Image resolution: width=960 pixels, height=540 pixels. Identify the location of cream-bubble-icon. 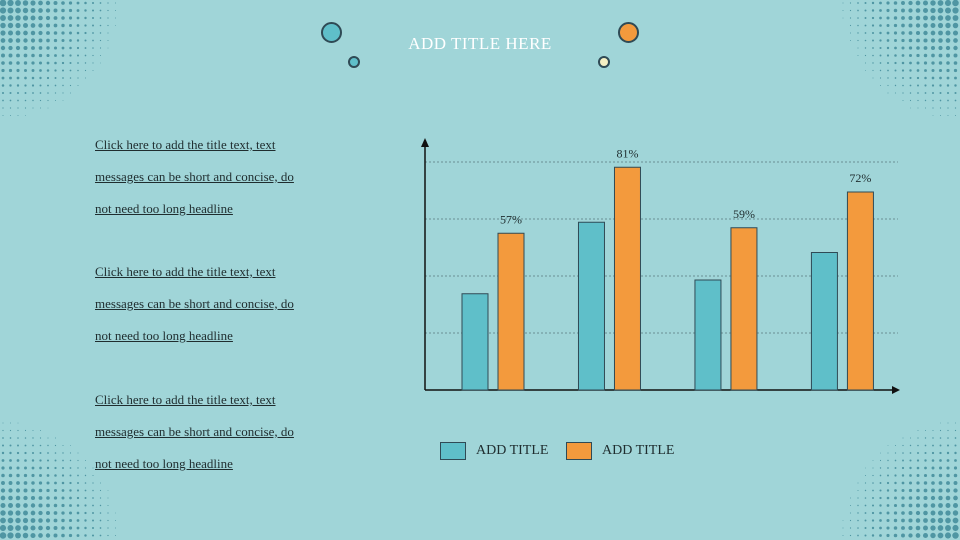
(604, 62).